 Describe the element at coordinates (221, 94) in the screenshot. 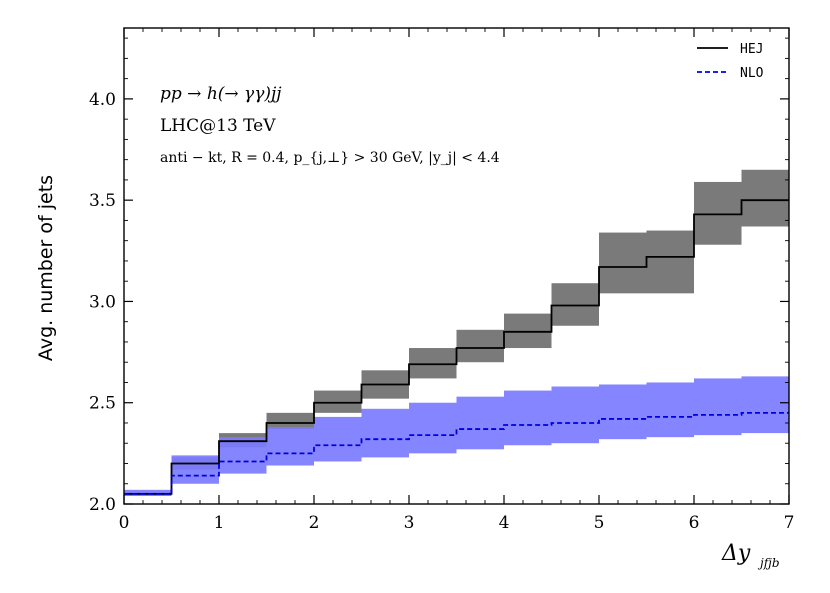

I see `annotation-process: pp → h(→ γγ)jj` at that location.